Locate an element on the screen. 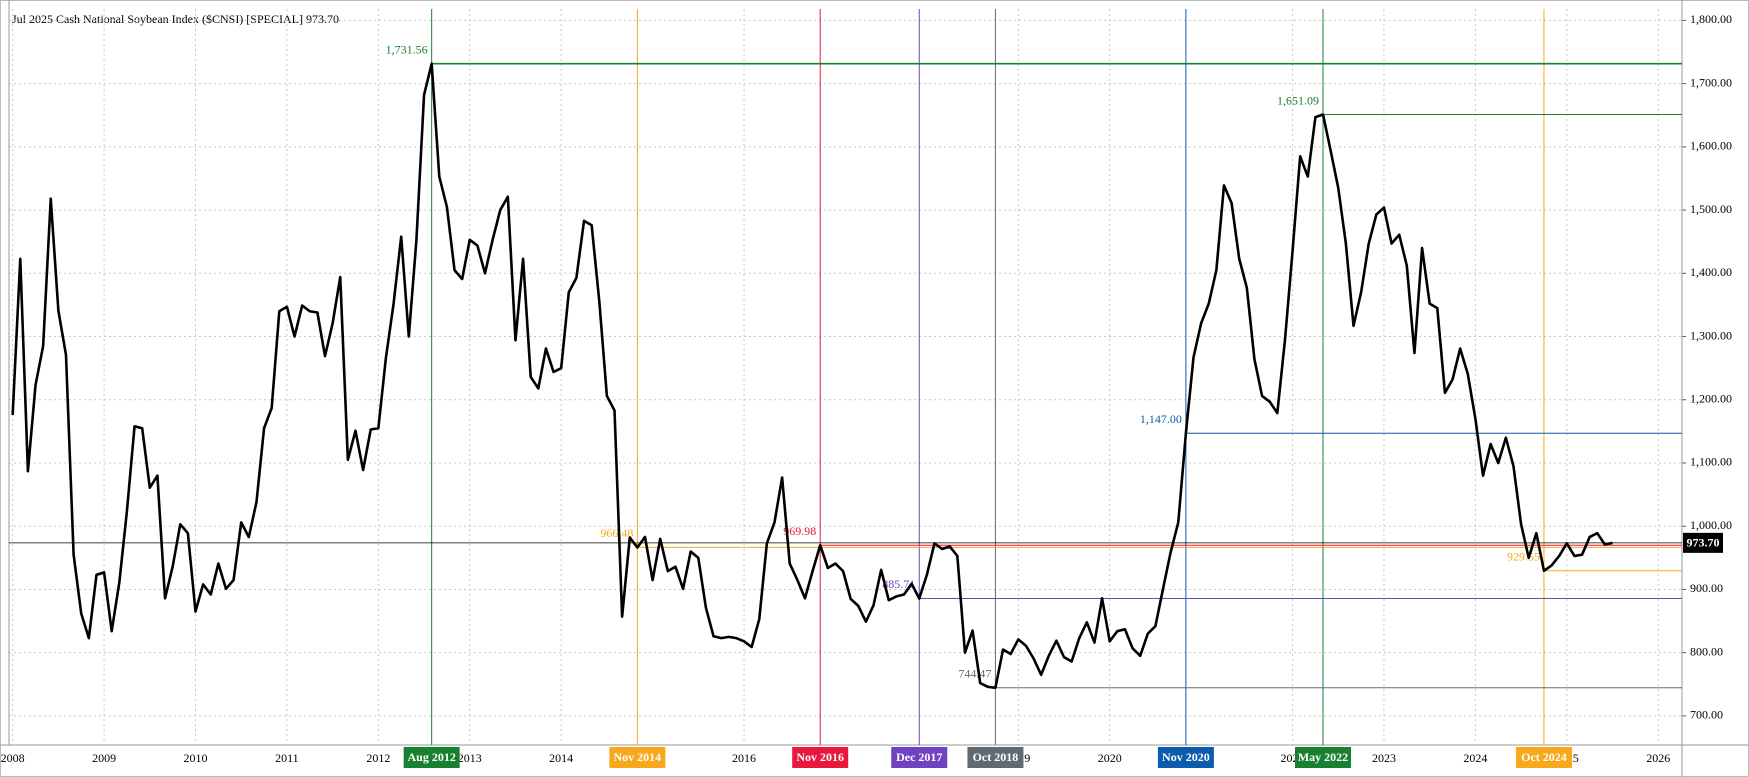 The image size is (1749, 777). y-tick-label: 1,800.00 is located at coordinates (1711, 19).